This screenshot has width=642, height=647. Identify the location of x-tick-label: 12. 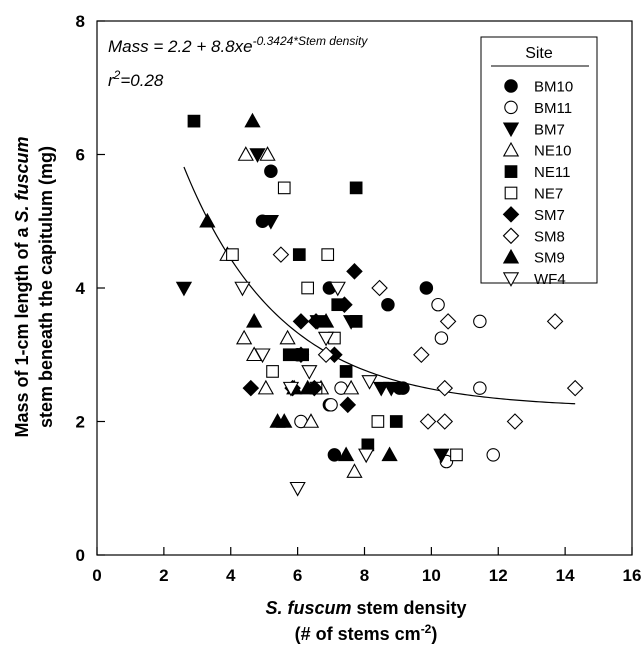
(498, 575).